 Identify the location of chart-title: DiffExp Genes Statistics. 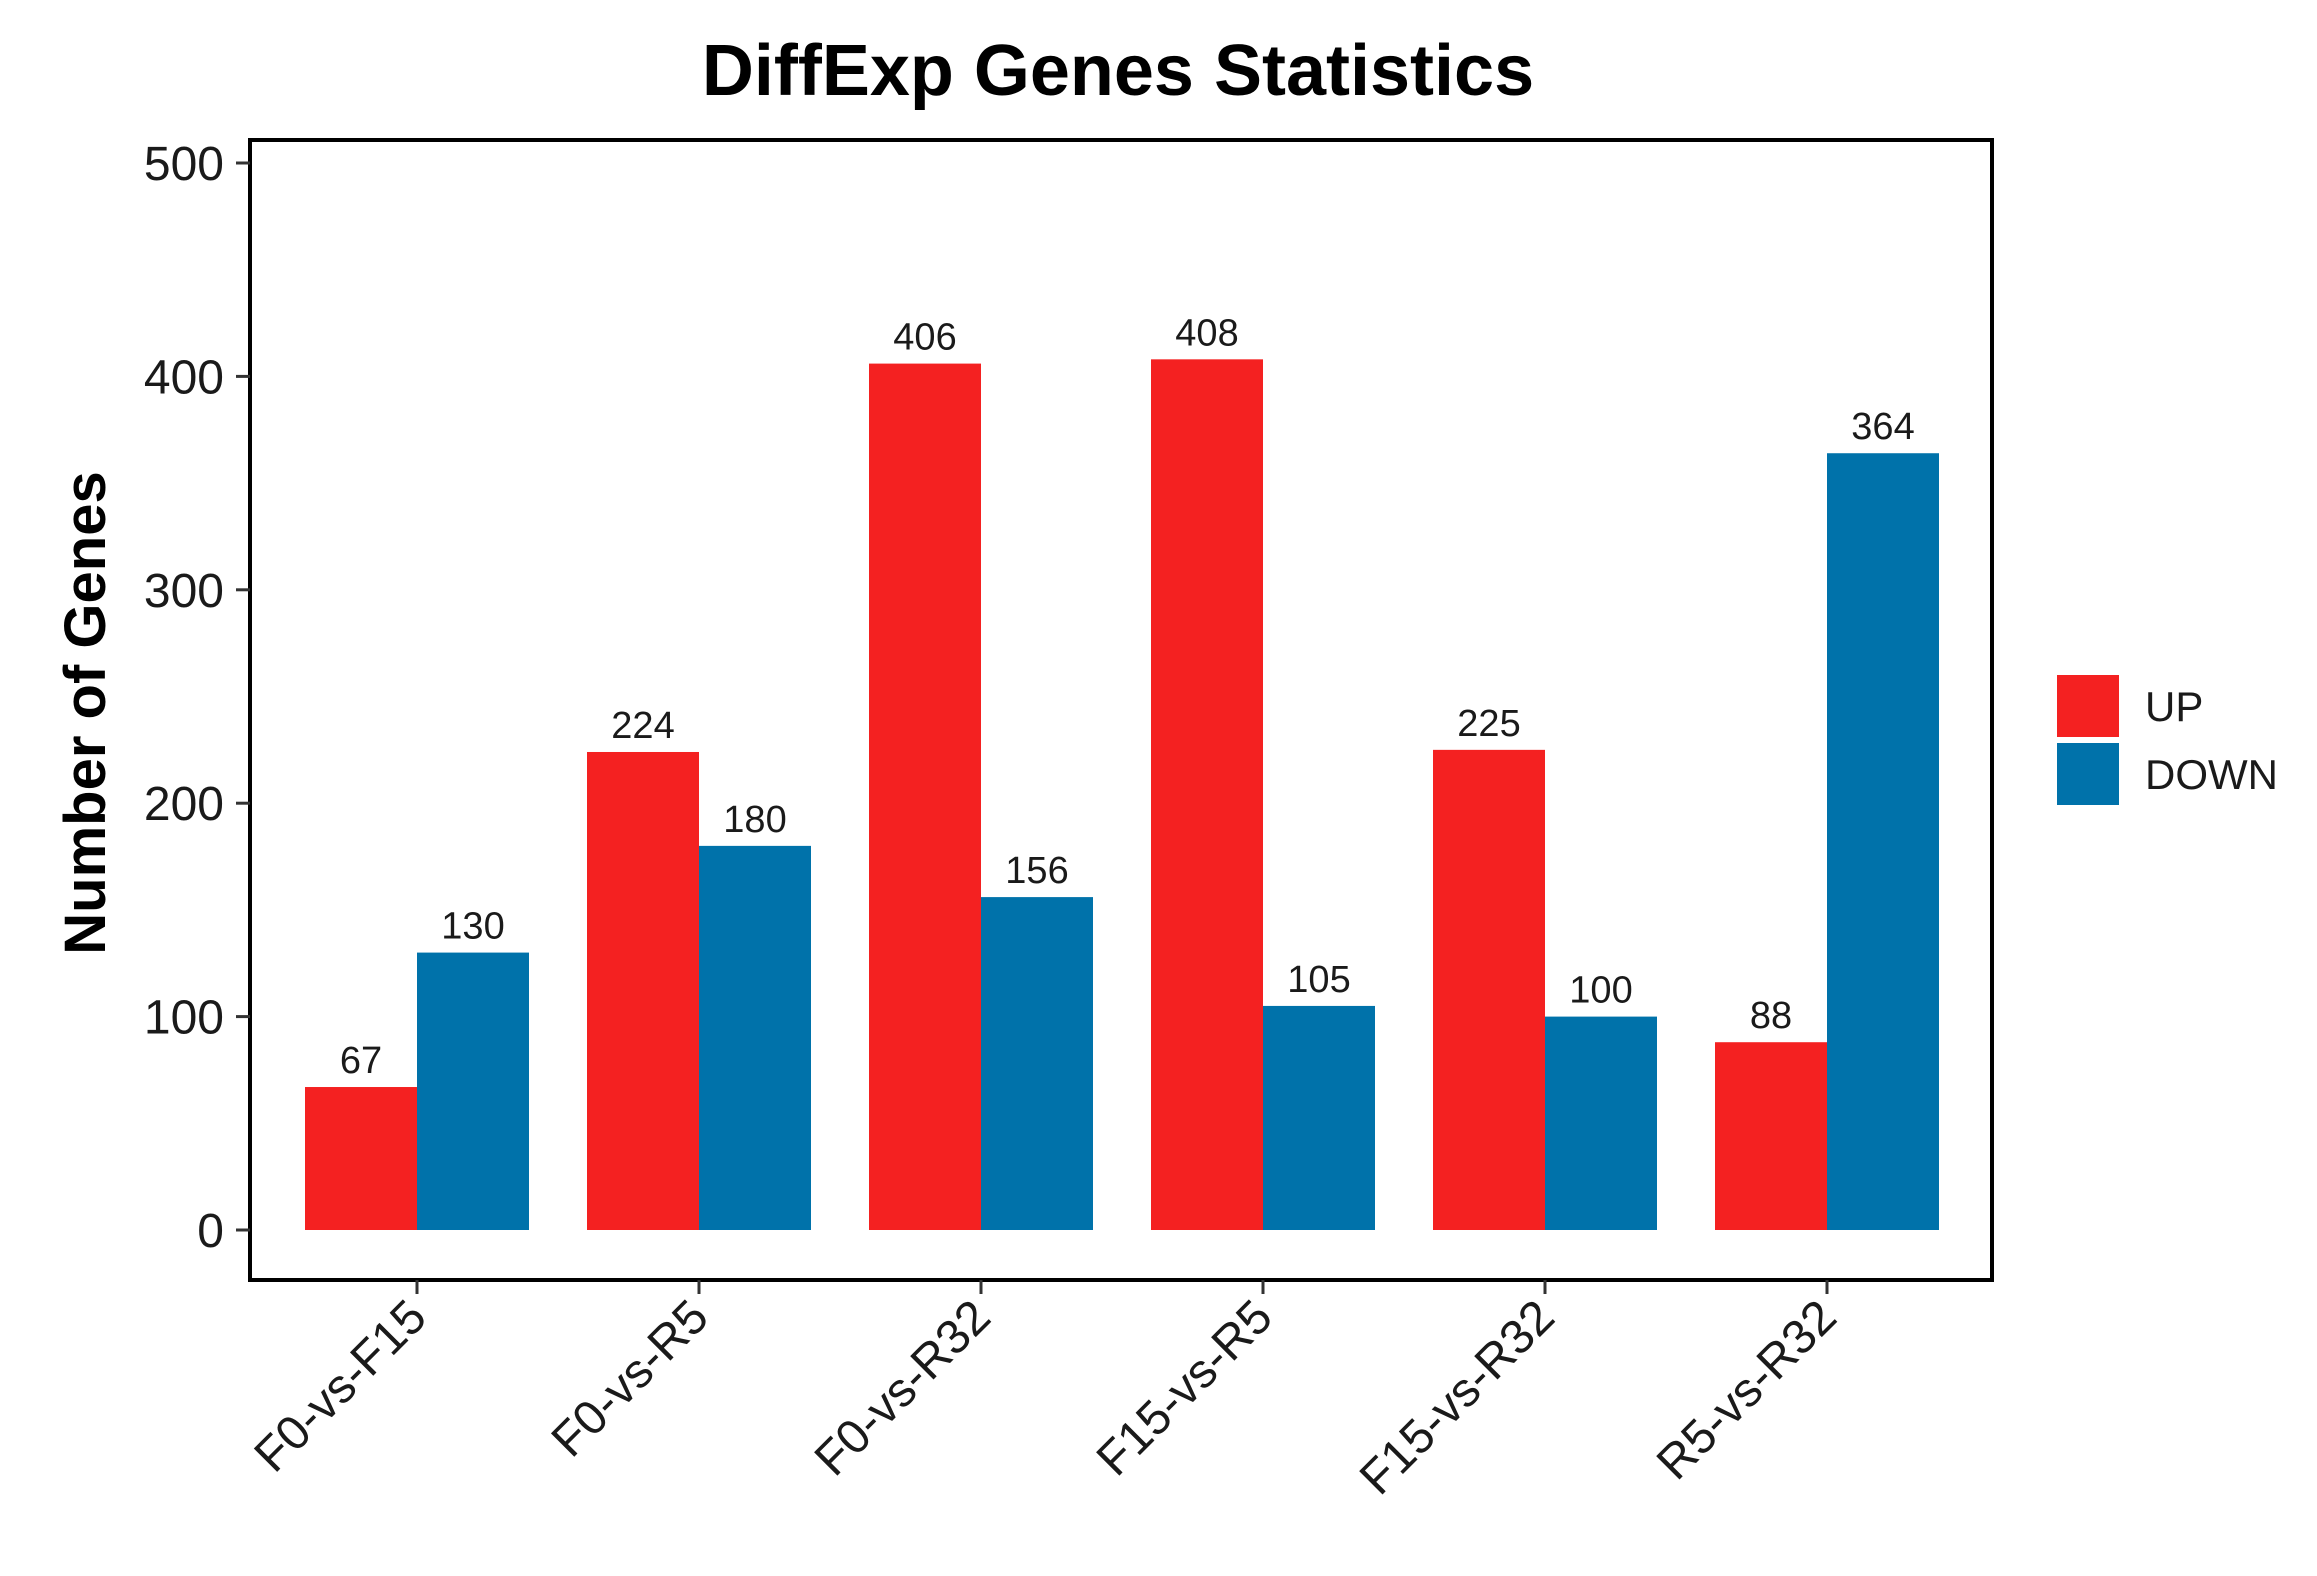
(1118, 71).